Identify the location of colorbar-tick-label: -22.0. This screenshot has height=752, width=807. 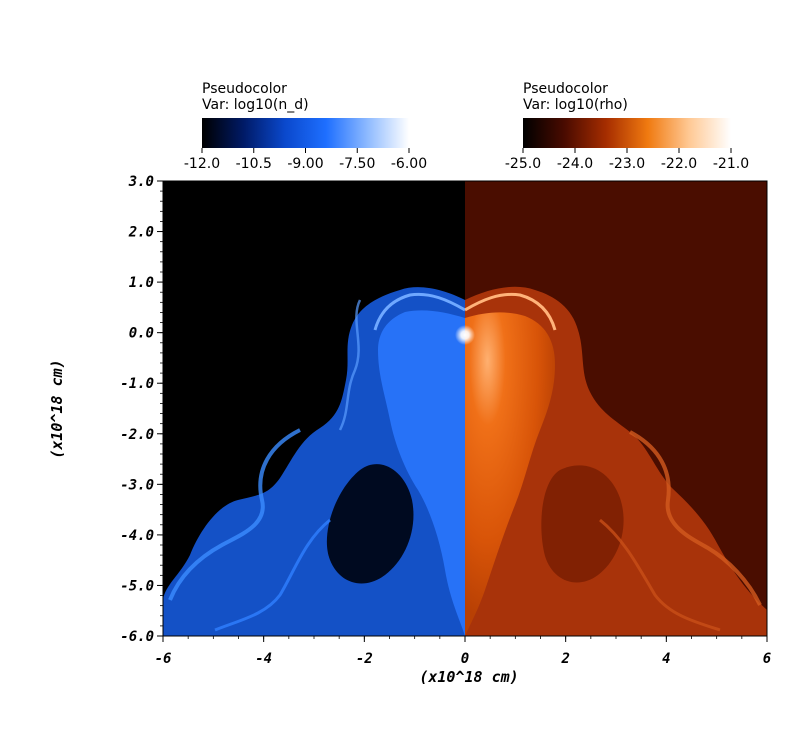
(679, 164).